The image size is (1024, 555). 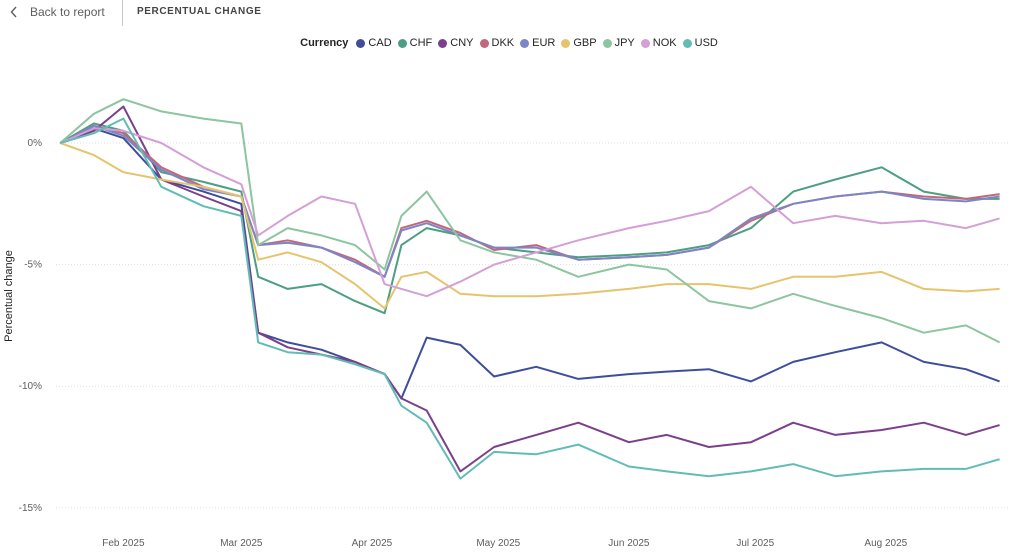 What do you see at coordinates (33, 265) in the screenshot?
I see `y-tick-label: -5%` at bounding box center [33, 265].